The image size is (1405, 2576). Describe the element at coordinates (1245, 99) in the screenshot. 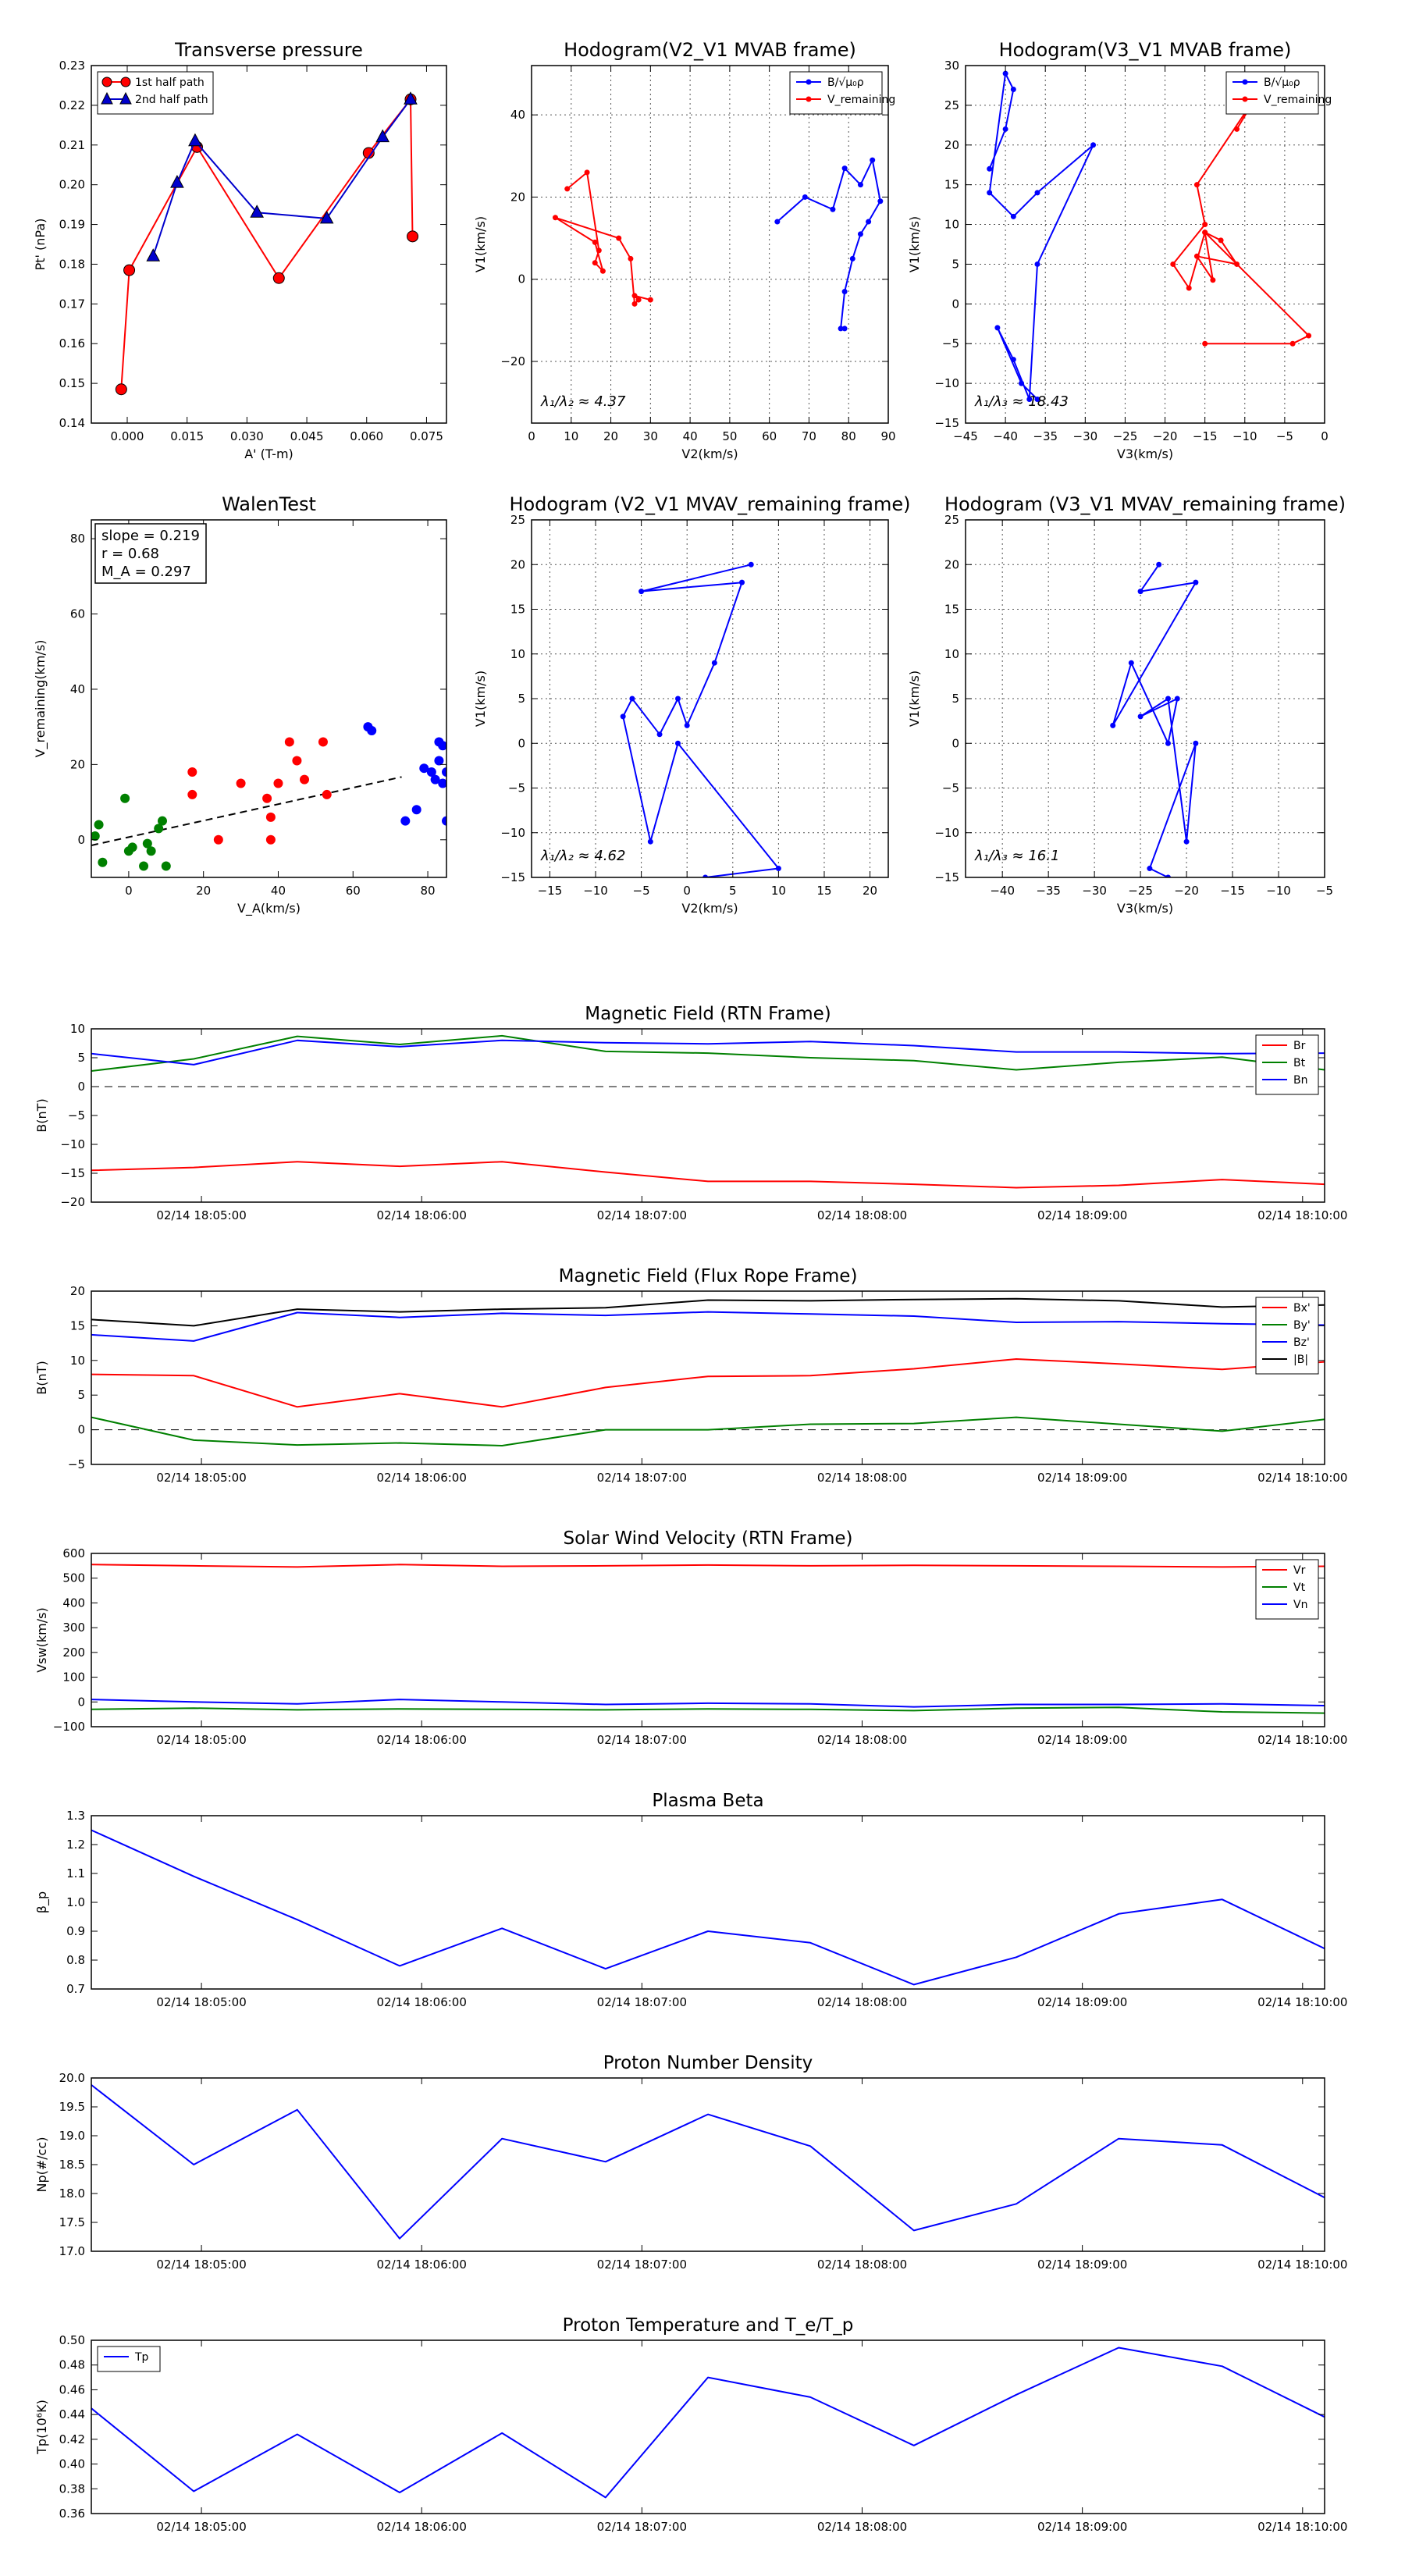

I see `legend-marker` at that location.